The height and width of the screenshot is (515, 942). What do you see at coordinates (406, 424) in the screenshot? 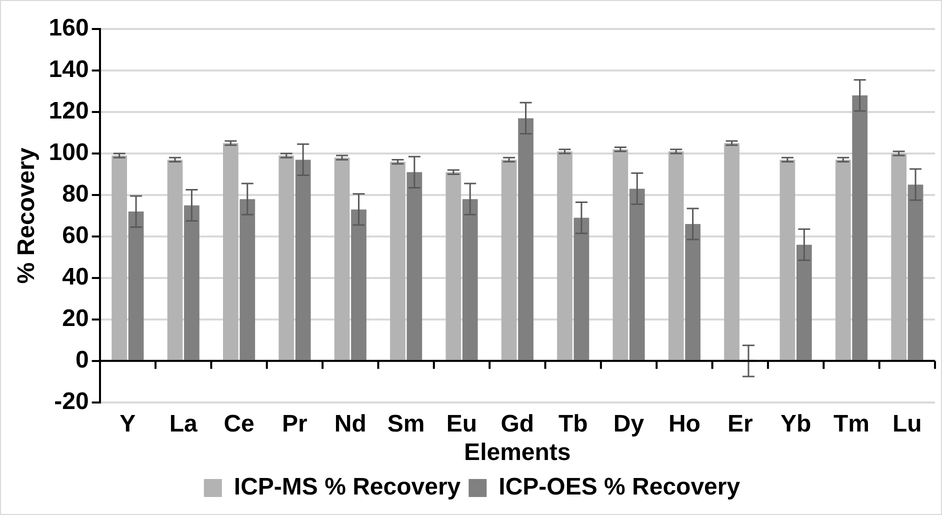
I see `x-tick-label: Sm` at bounding box center [406, 424].